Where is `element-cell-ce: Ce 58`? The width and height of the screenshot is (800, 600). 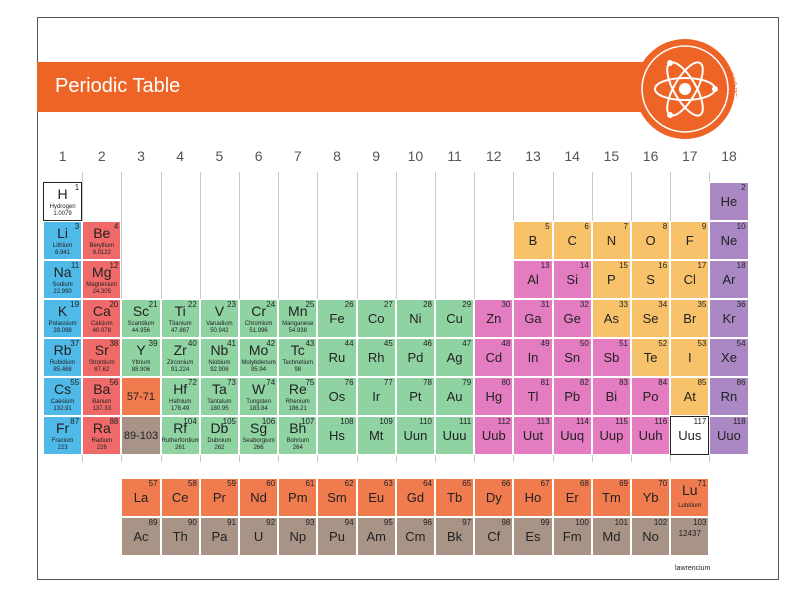
element-cell-ce: Ce 58 is located at coordinates (180, 497).